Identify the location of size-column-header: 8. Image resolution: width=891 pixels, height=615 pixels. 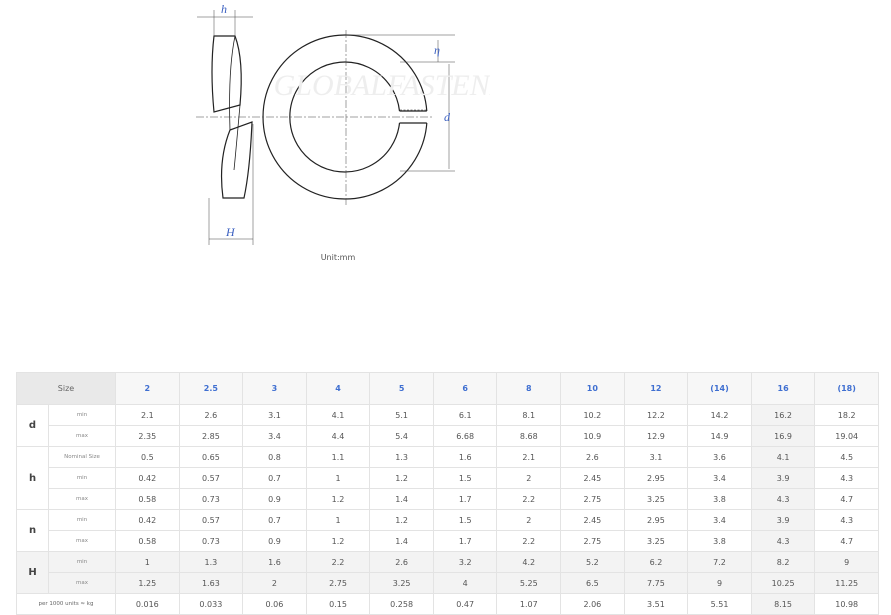
(529, 388).